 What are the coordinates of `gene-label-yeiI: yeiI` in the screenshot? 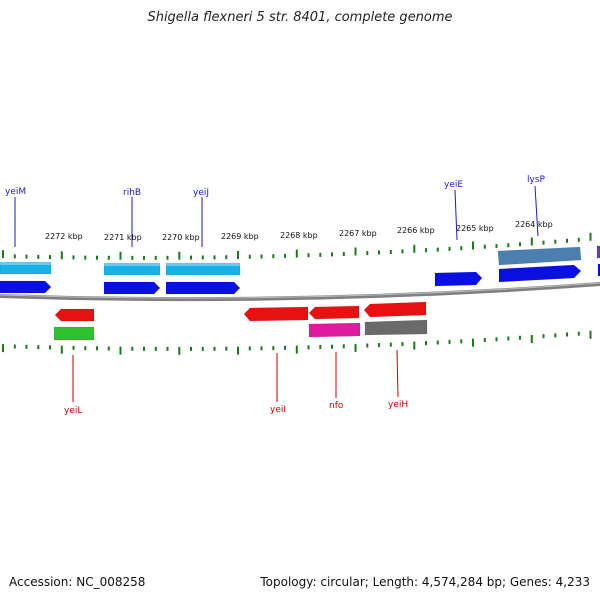 It's located at (278, 410).